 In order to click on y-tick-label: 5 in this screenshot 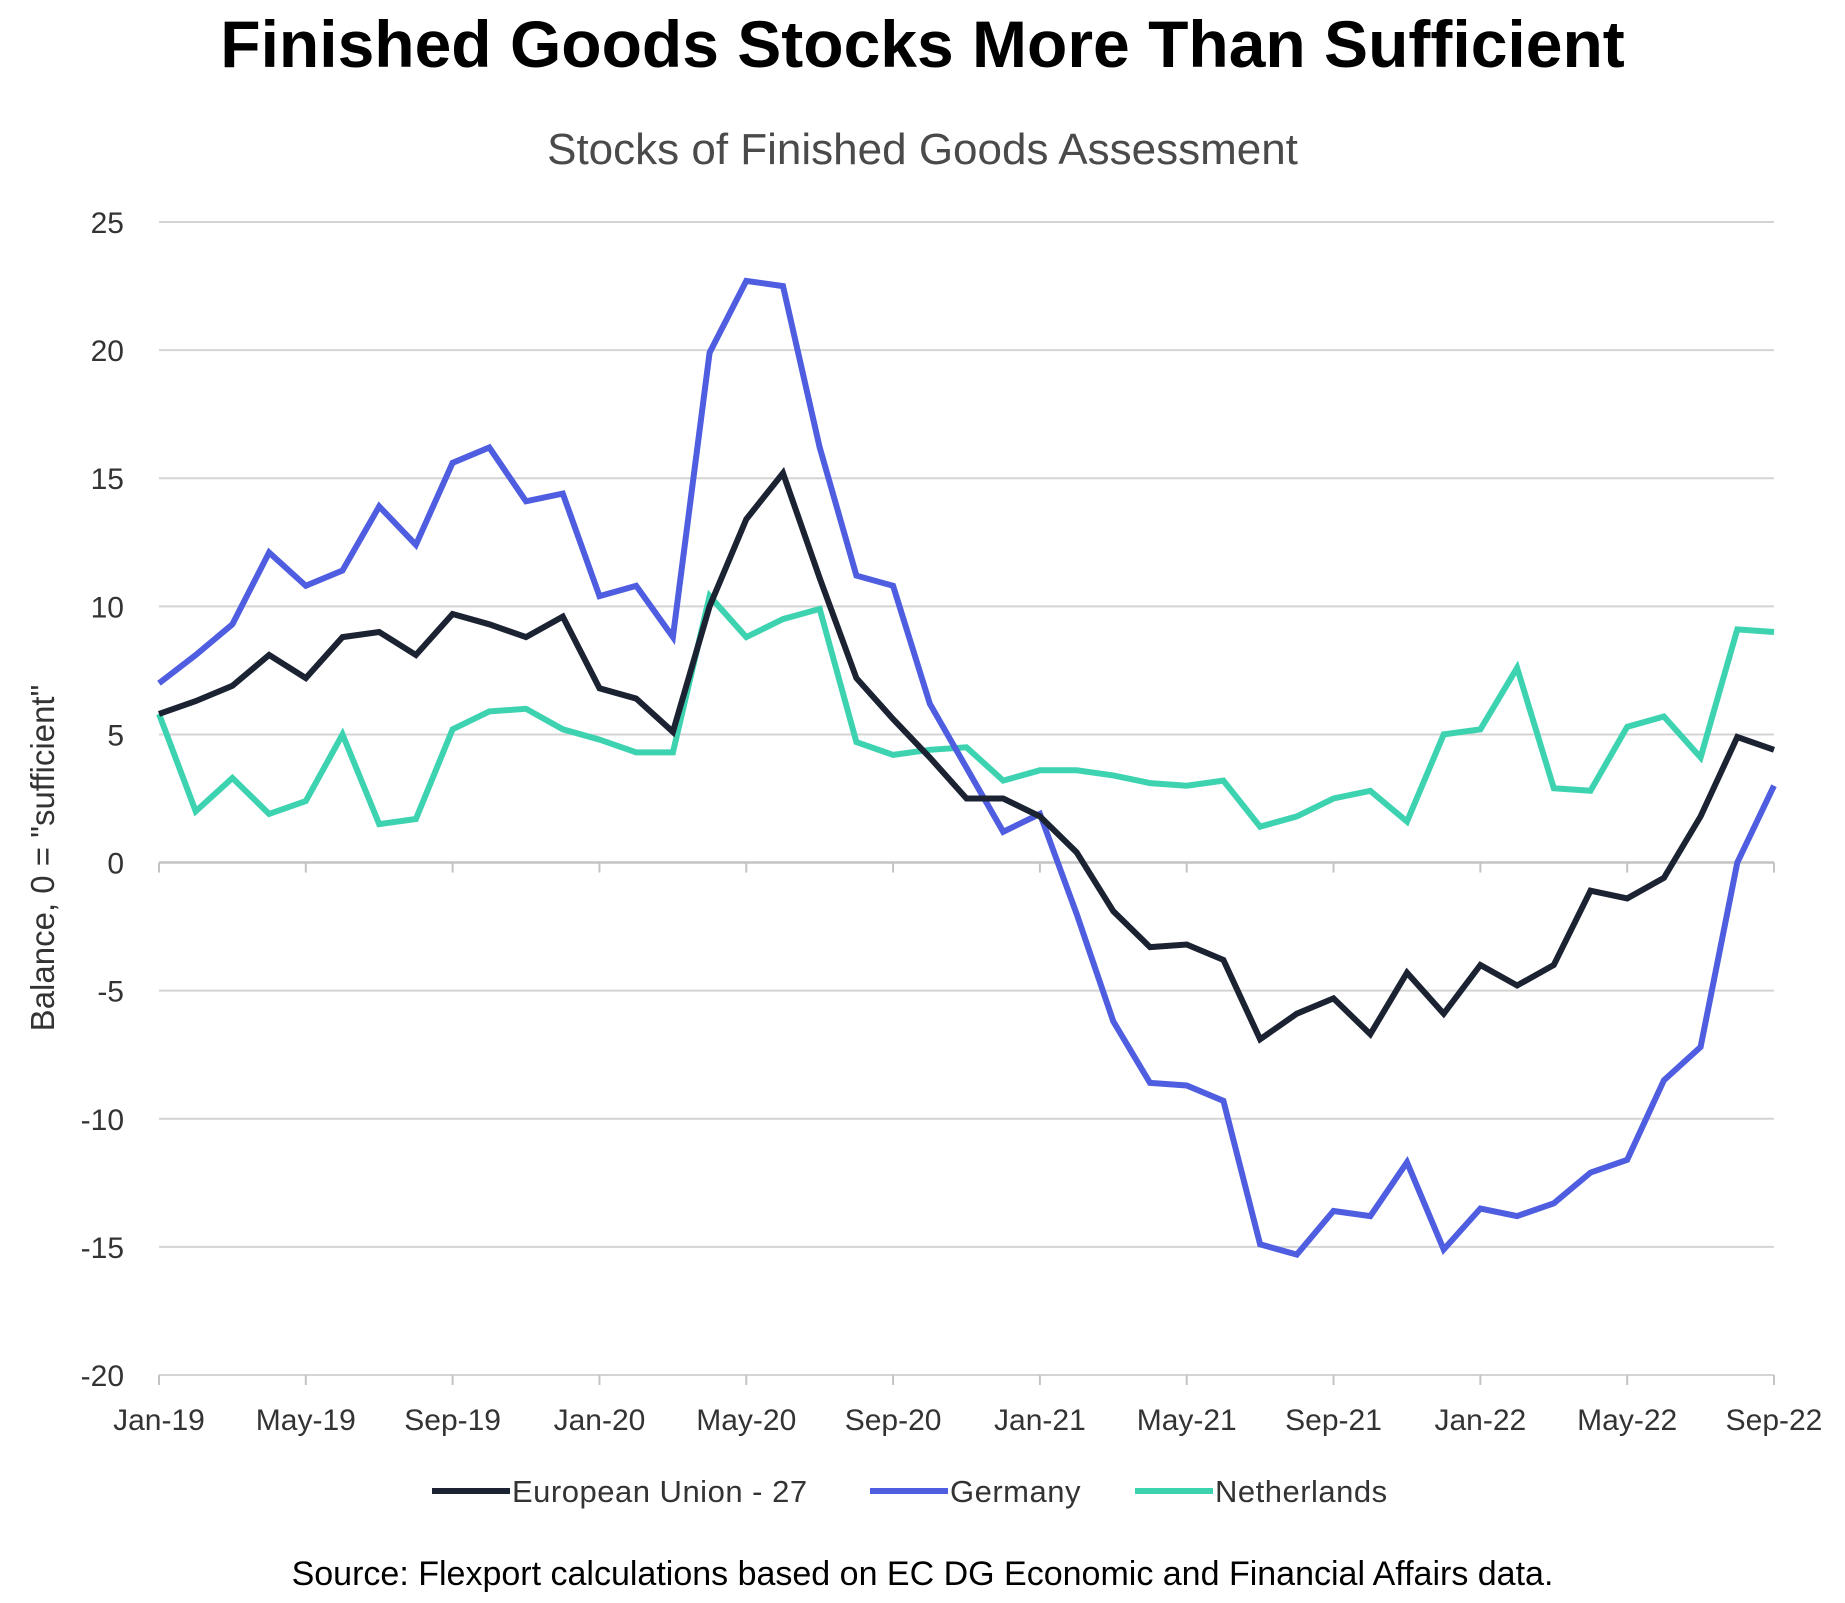, I will do `click(115, 735)`.